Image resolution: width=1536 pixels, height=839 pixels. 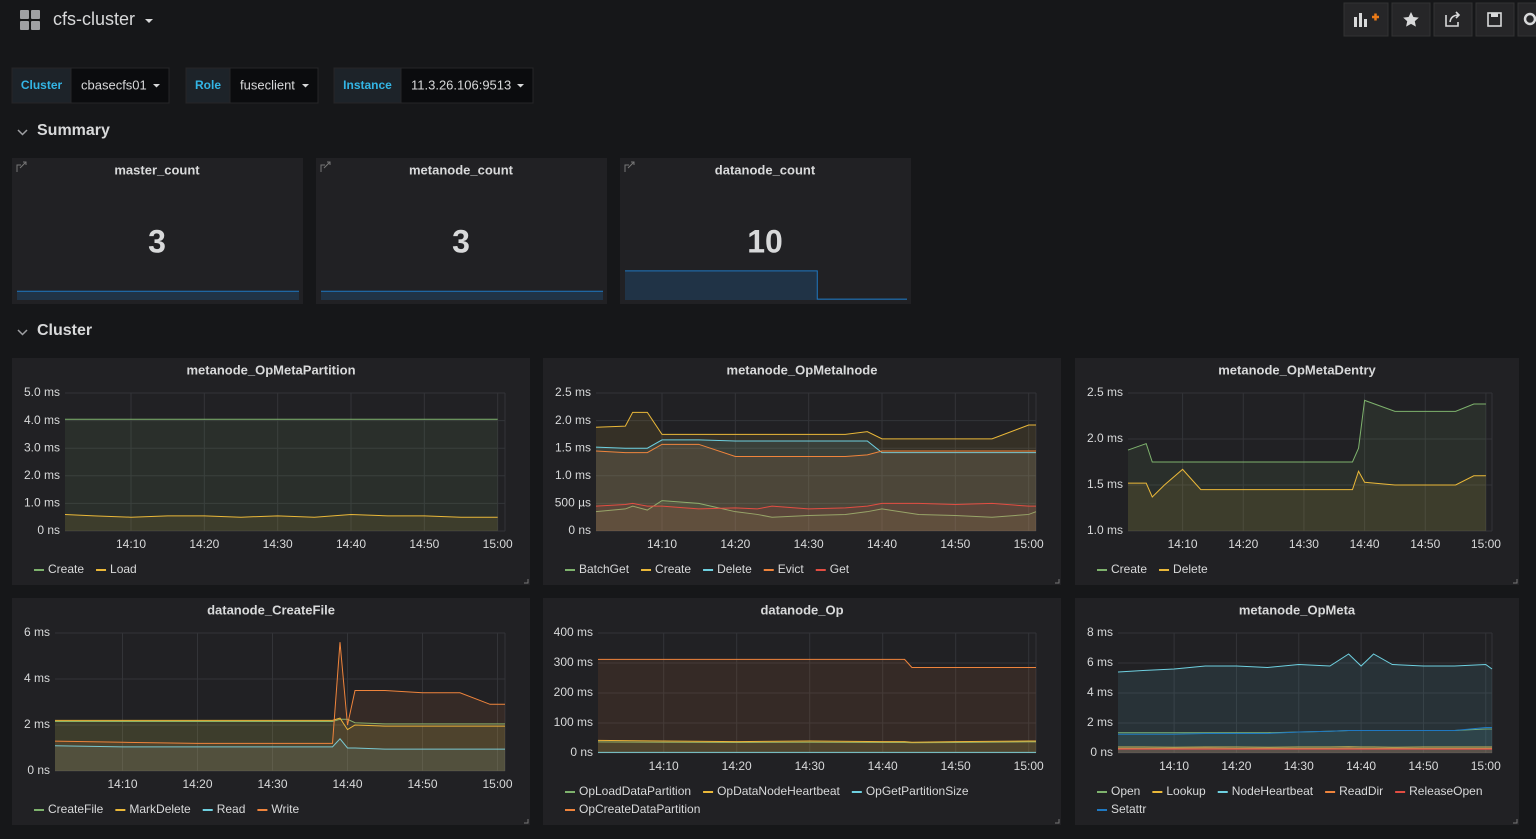 I want to click on variable-value: 11.3.26.106:9513, so click(x=461, y=84).